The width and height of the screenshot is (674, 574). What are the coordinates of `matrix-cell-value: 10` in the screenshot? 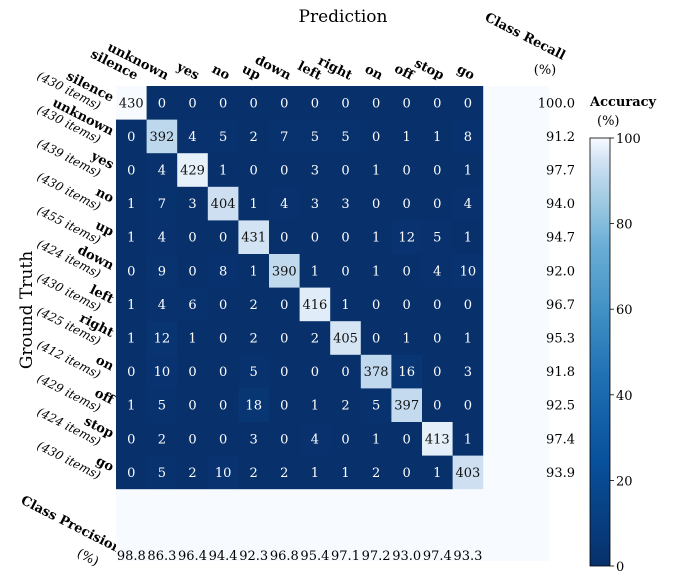 It's located at (468, 271).